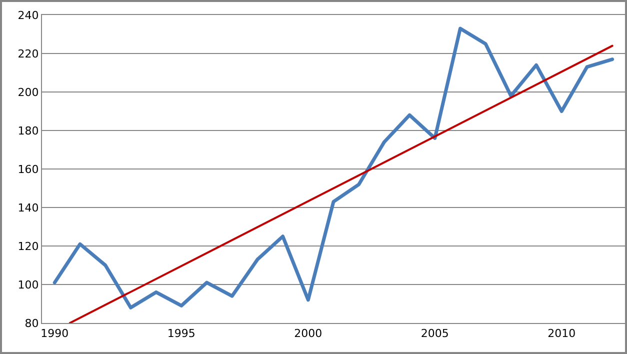 This screenshot has height=354, width=627. Describe the element at coordinates (28, 285) in the screenshot. I see `y-tick-label: 100` at that location.